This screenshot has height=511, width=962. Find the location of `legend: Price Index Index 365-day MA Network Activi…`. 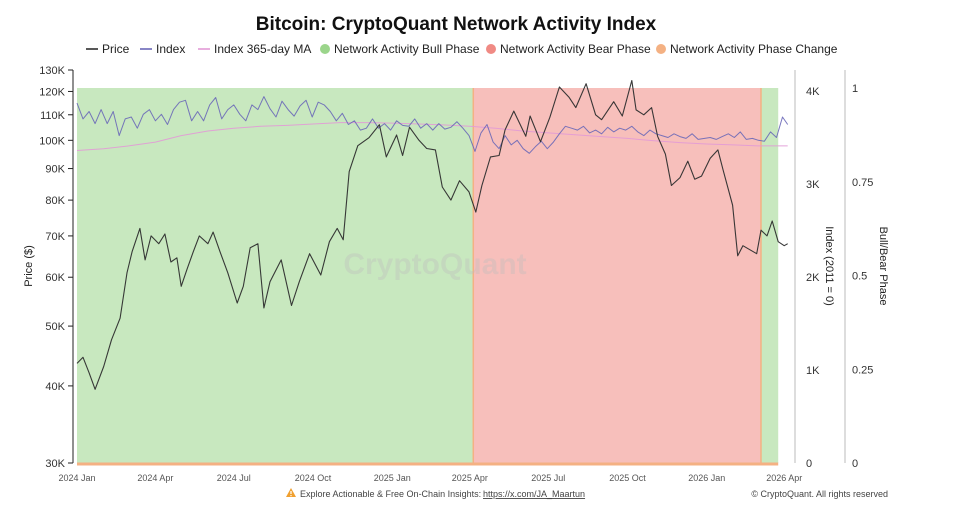

legend: Price Index Index 365-day MA Network Activi… is located at coordinates (462, 49).